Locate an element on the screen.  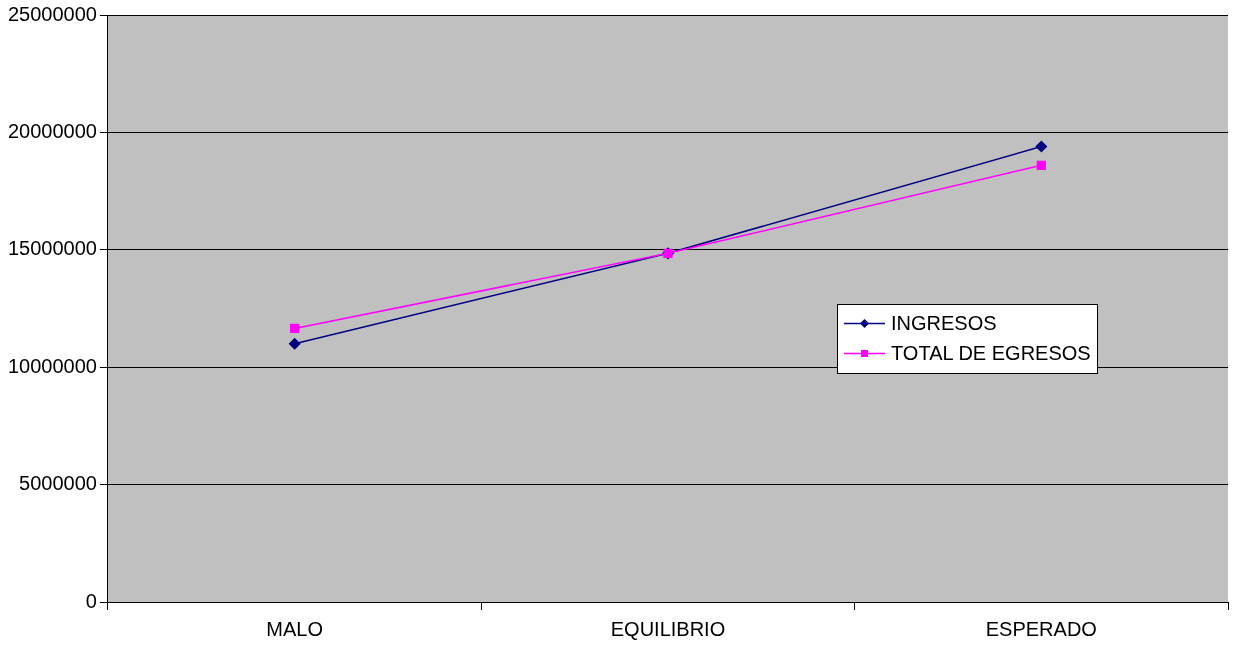
legend-label: TOTAL DE EGRESOS is located at coordinates (991, 353).